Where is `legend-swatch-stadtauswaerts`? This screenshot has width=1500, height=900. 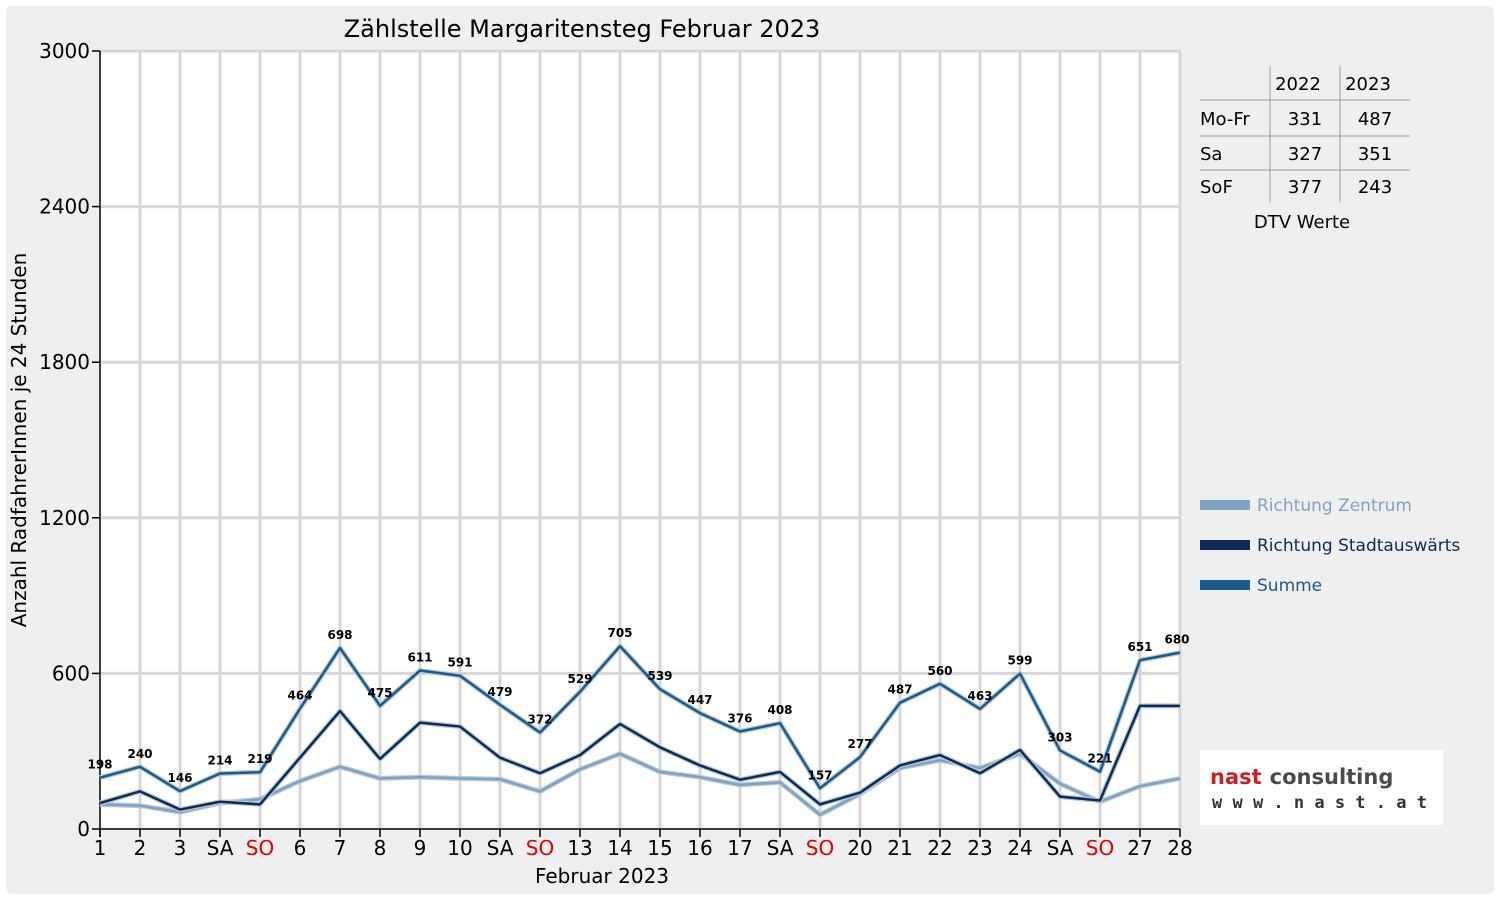 legend-swatch-stadtauswaerts is located at coordinates (1225, 545).